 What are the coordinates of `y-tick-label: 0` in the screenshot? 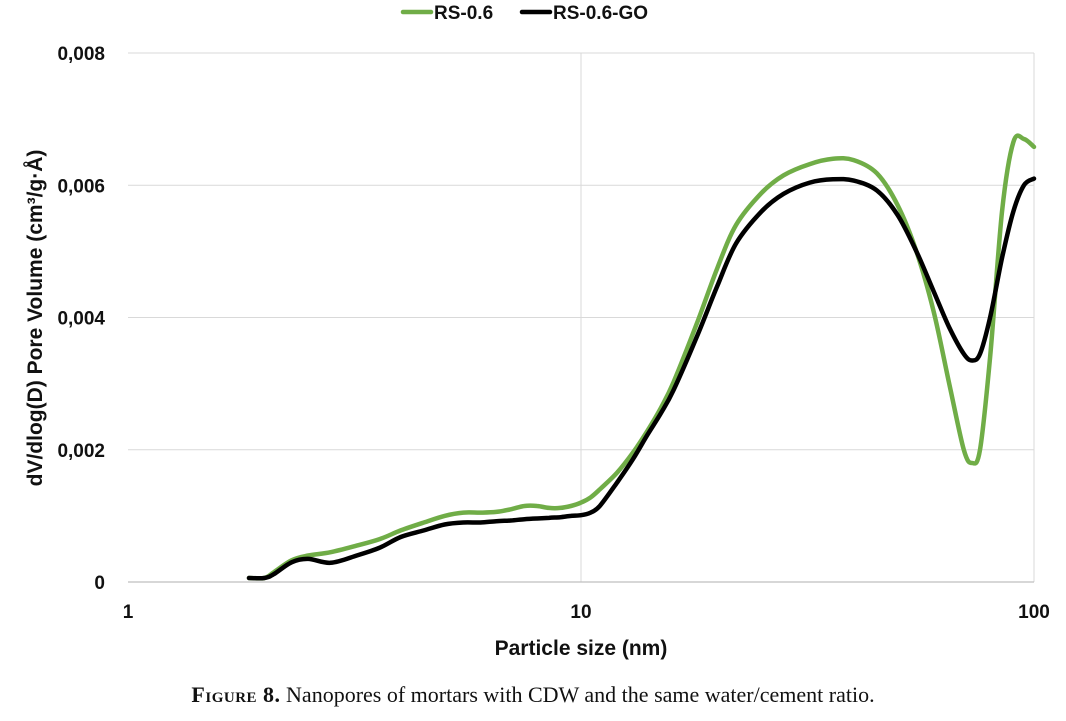 It's located at (99, 583).